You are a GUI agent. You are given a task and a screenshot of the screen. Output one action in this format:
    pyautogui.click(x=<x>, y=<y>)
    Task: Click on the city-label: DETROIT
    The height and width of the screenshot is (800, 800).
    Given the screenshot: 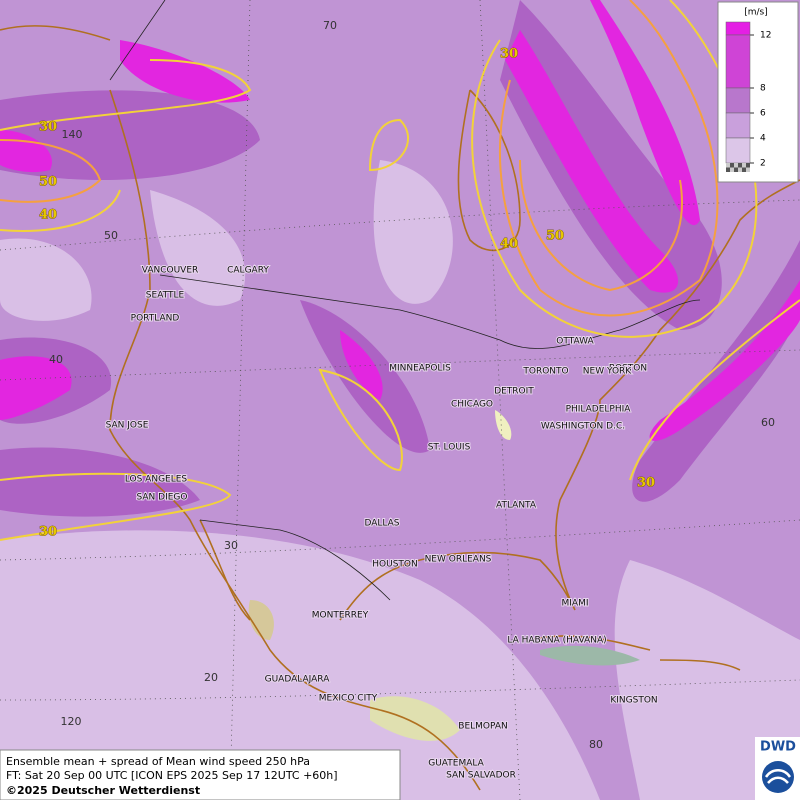 What is the action you would take?
    pyautogui.click(x=514, y=392)
    